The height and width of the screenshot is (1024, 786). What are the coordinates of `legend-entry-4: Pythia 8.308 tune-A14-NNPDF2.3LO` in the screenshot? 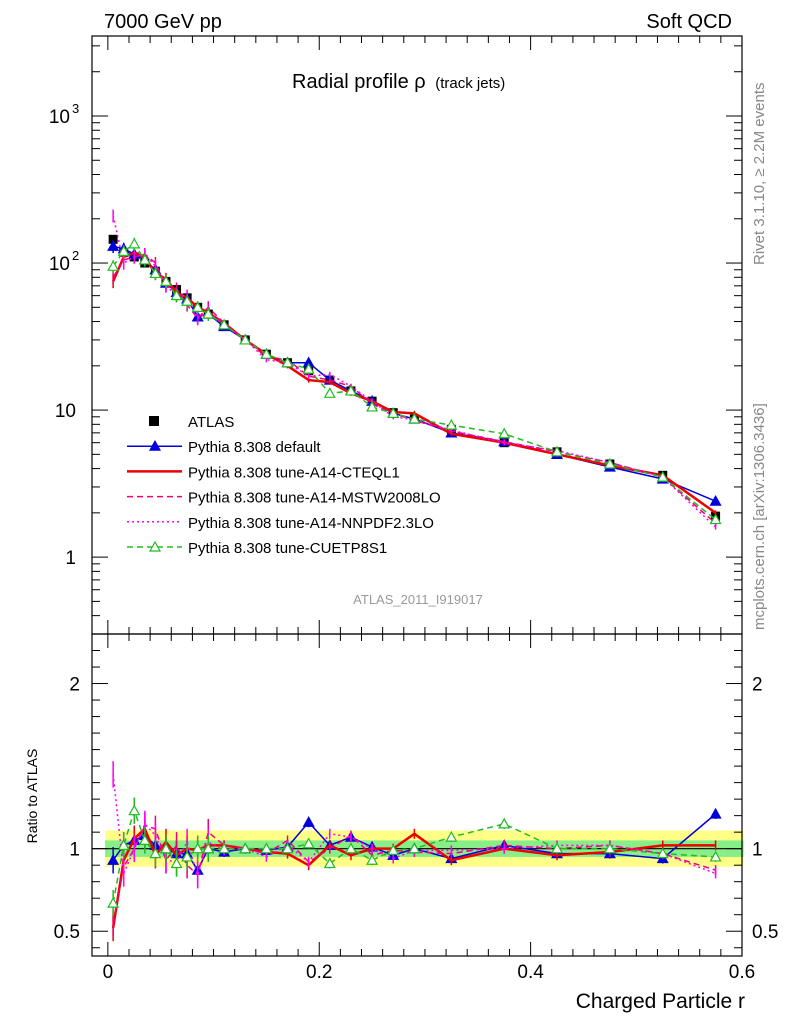 It's located at (280, 523).